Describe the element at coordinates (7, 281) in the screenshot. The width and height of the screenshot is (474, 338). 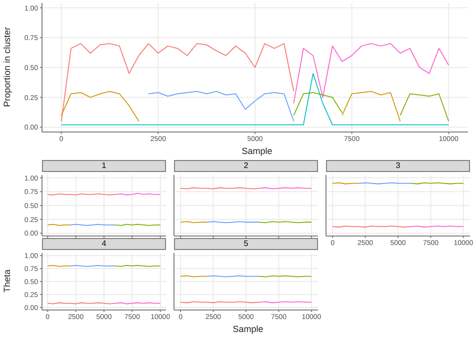
I see `y-axis-title: Theta` at that location.